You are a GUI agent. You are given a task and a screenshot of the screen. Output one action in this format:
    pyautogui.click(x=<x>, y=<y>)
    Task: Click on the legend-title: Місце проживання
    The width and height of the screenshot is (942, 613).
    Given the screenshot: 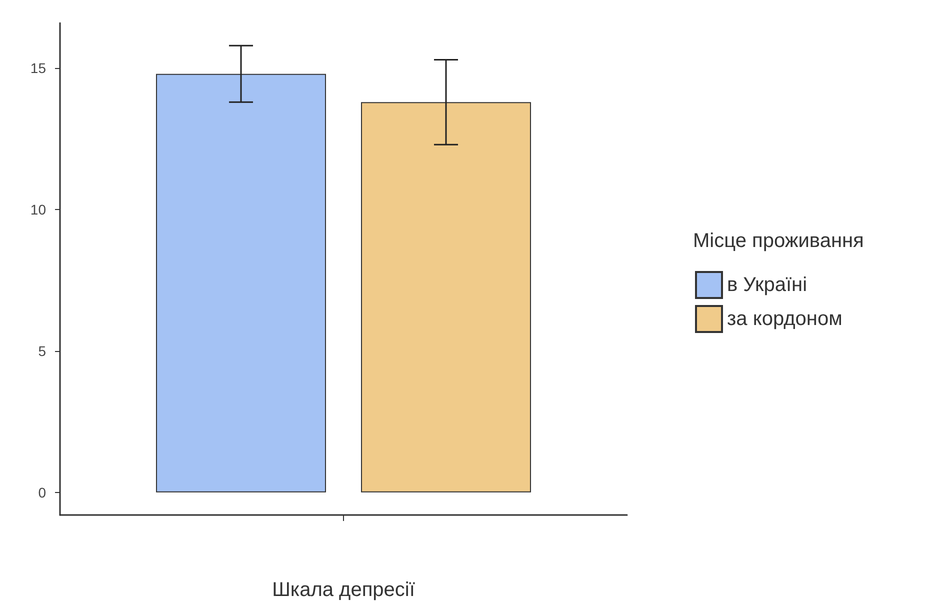 What is the action you would take?
    pyautogui.click(x=778, y=241)
    